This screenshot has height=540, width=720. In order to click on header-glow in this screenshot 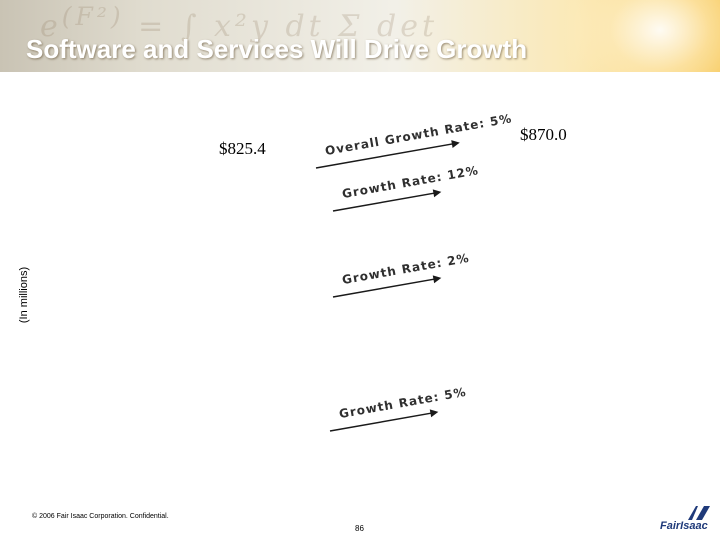, I will do `click(640, 36)`.